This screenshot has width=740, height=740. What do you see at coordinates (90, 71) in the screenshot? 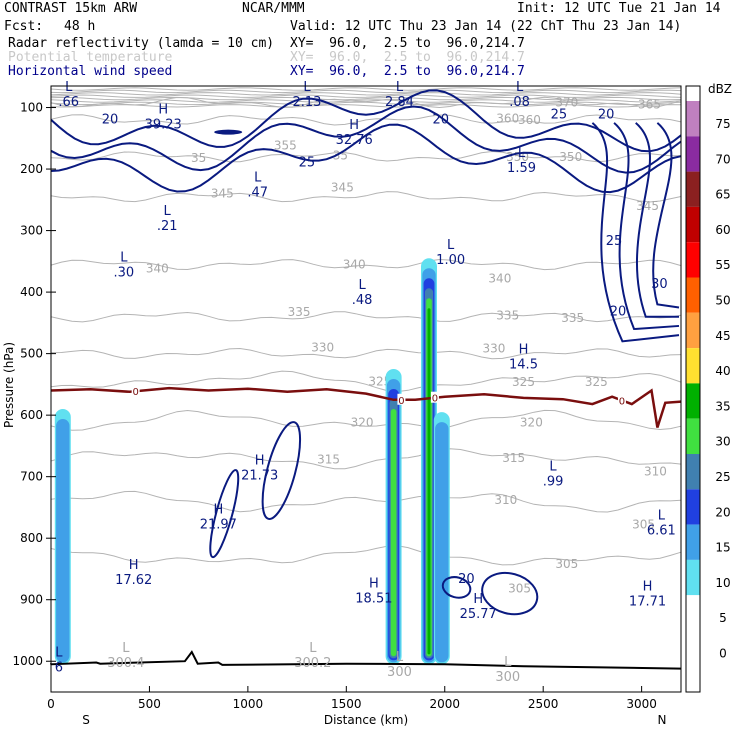
I see `field-wind-name: Horizontal wind speed` at bounding box center [90, 71].